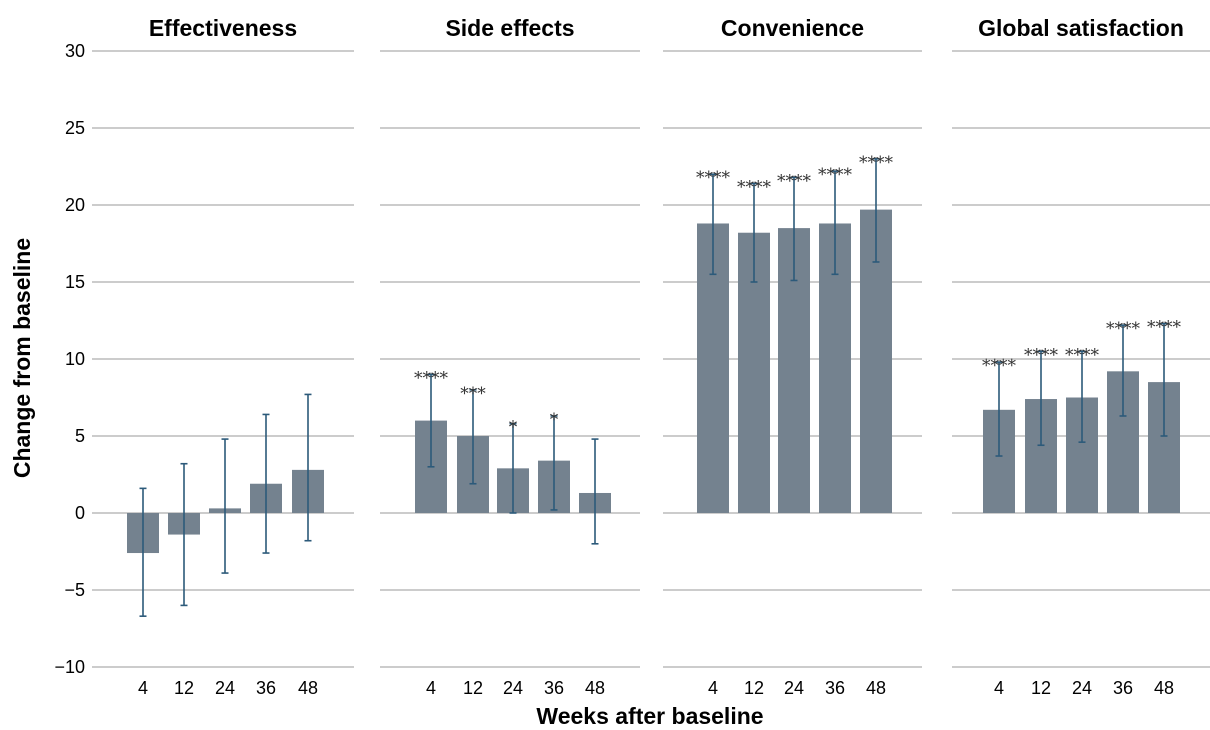 The width and height of the screenshot is (1210, 730). What do you see at coordinates (80, 436) in the screenshot?
I see `y-tick-label: 5` at bounding box center [80, 436].